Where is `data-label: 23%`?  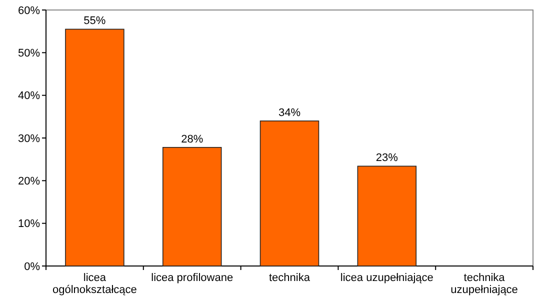 data-label: 23% is located at coordinates (387, 158).